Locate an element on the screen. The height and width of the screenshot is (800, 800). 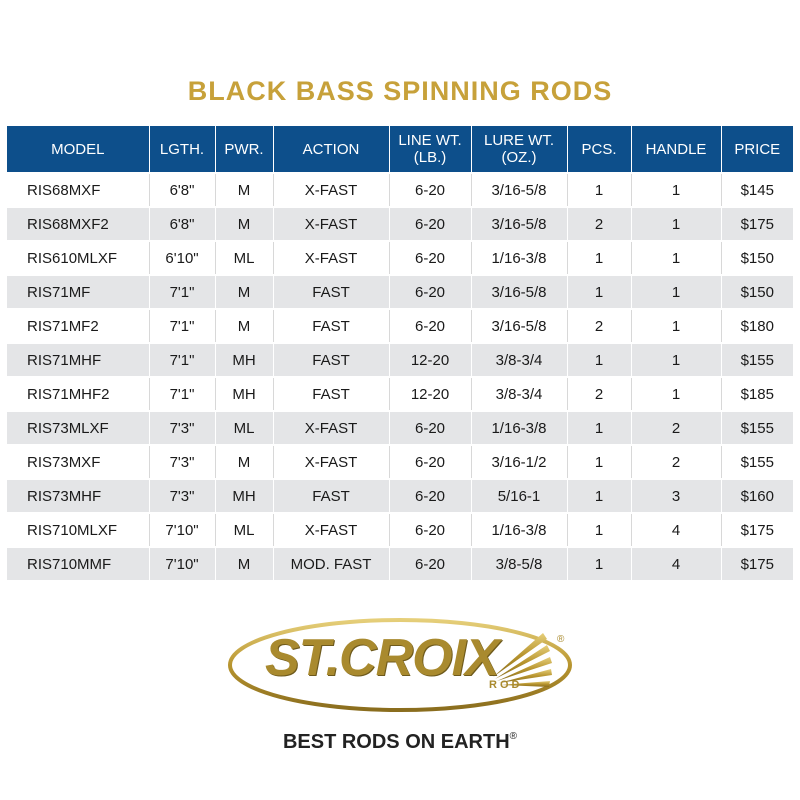
column-header: LURE WT. (OZ.) is located at coordinates (519, 149).